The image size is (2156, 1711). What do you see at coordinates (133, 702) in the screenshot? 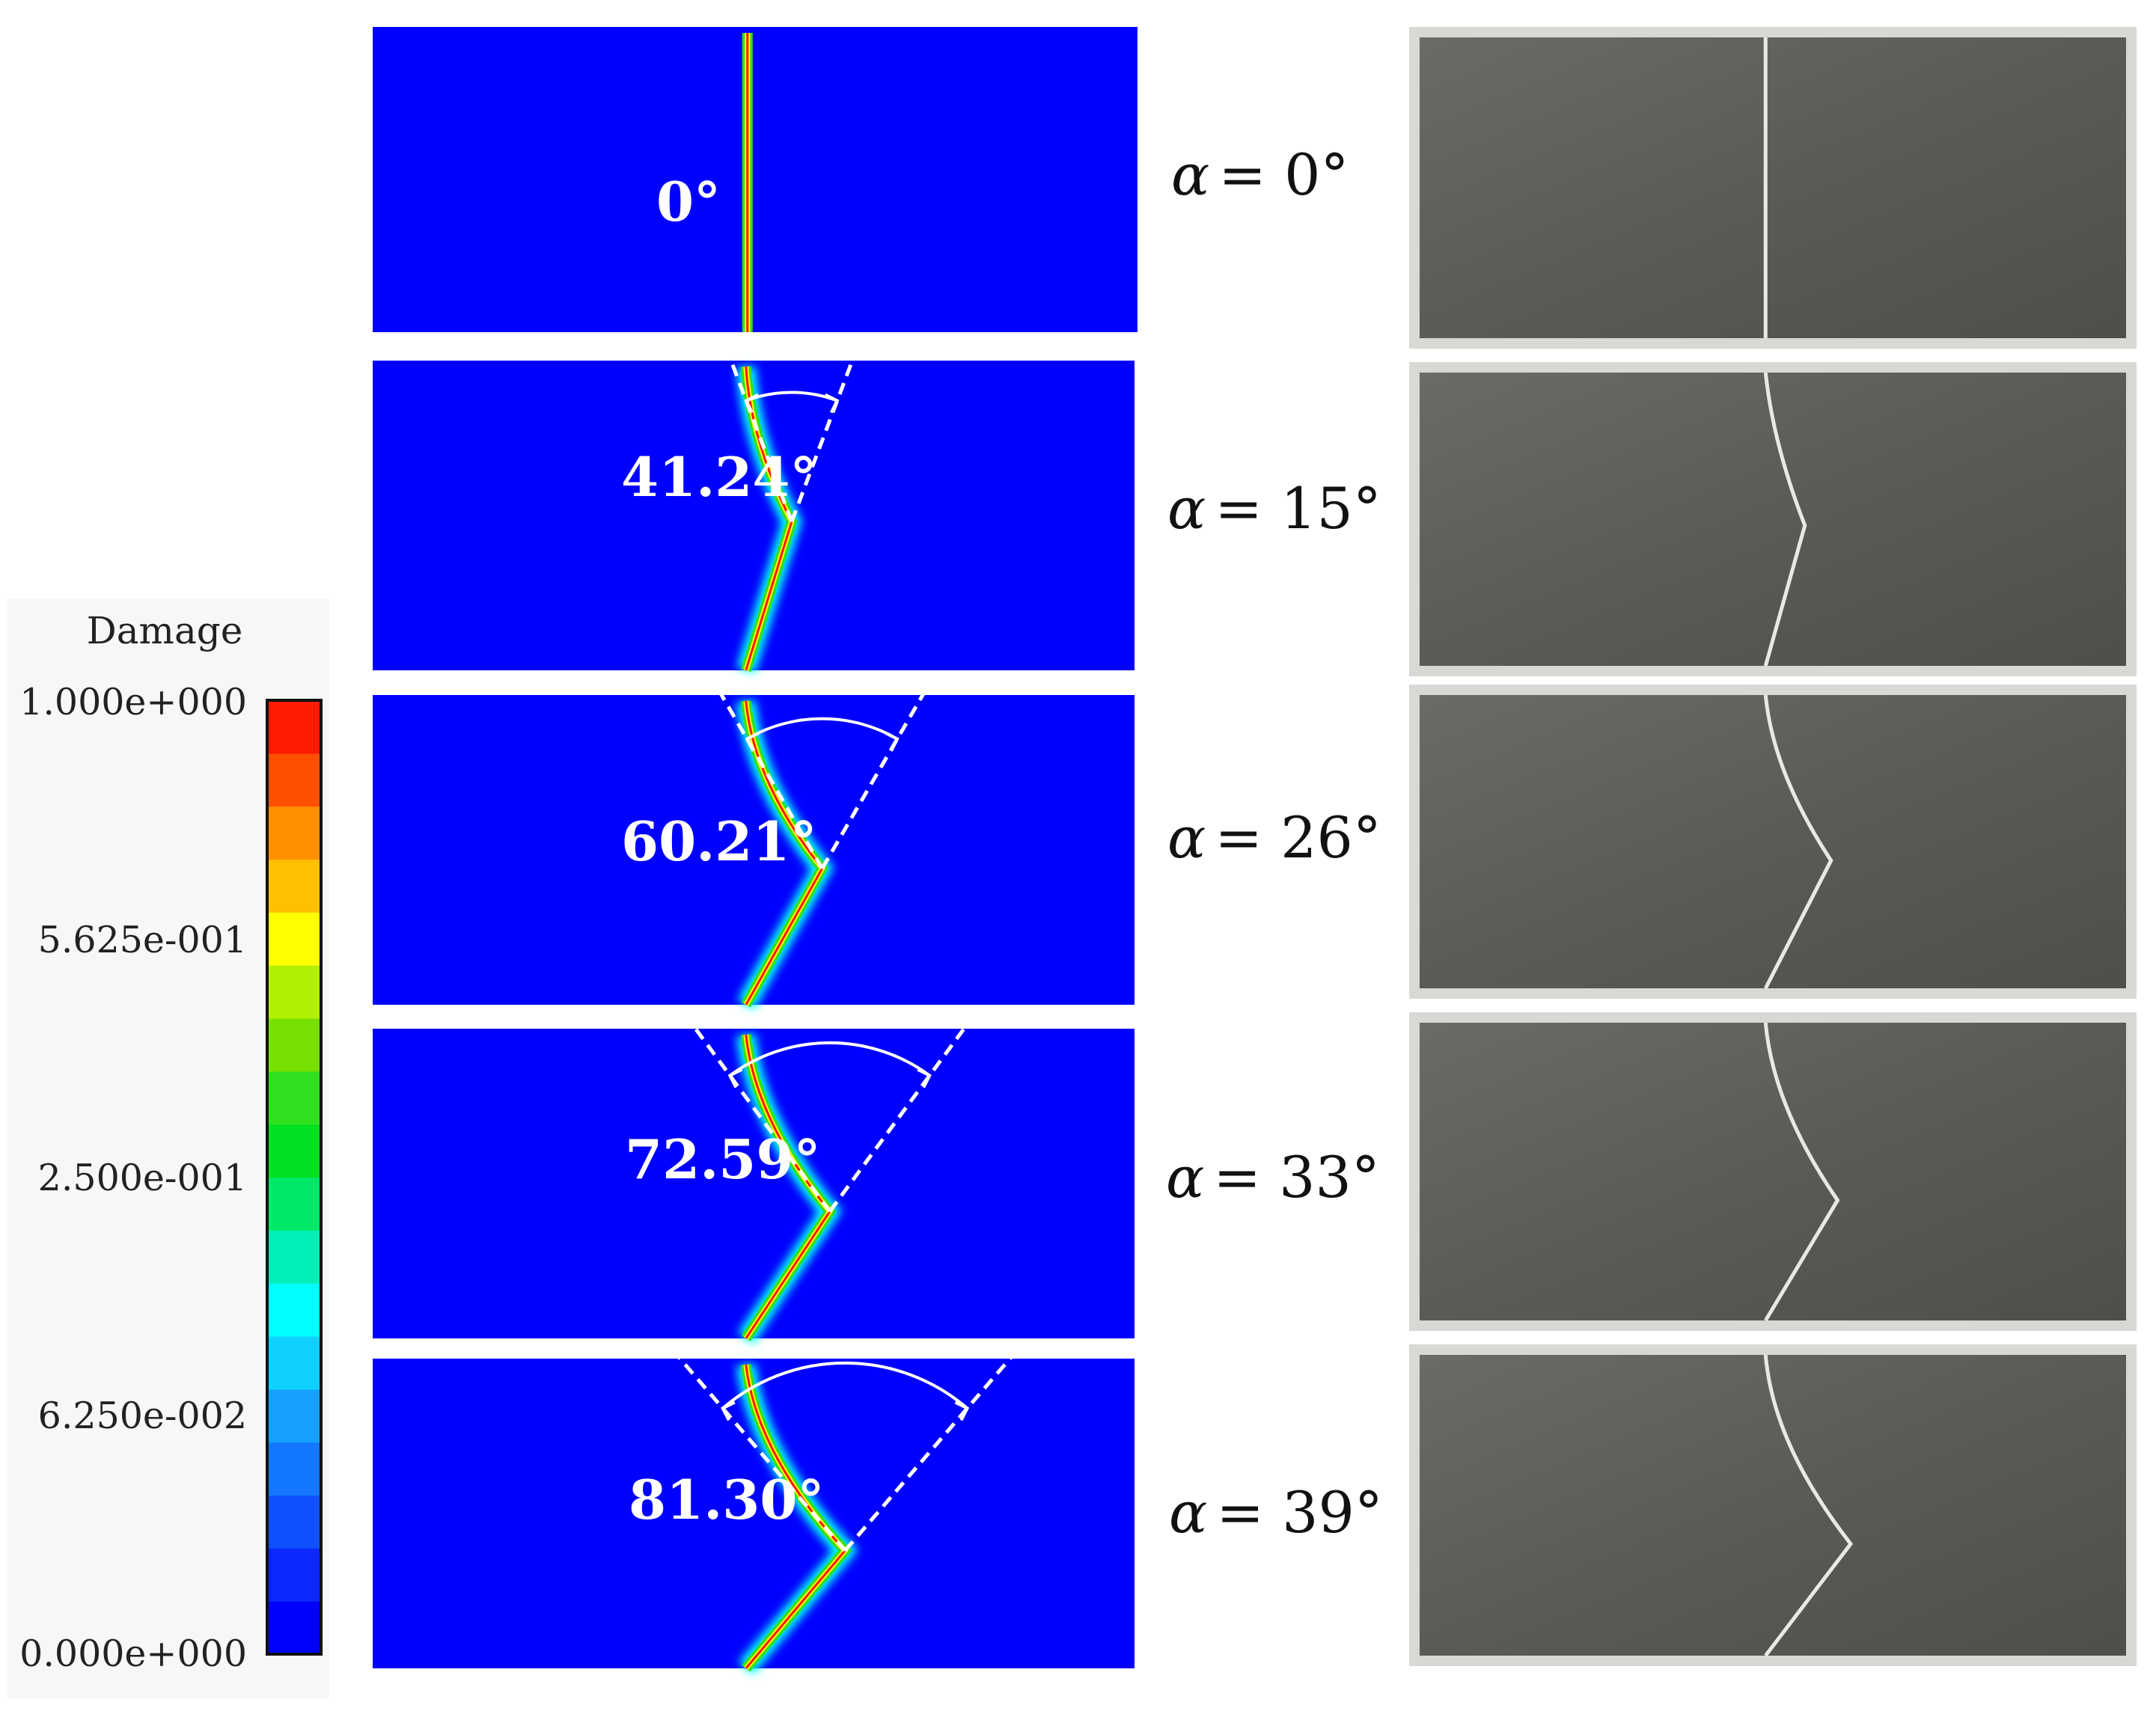
I see `colorbar-tick-max: 1.000e+000` at bounding box center [133, 702].